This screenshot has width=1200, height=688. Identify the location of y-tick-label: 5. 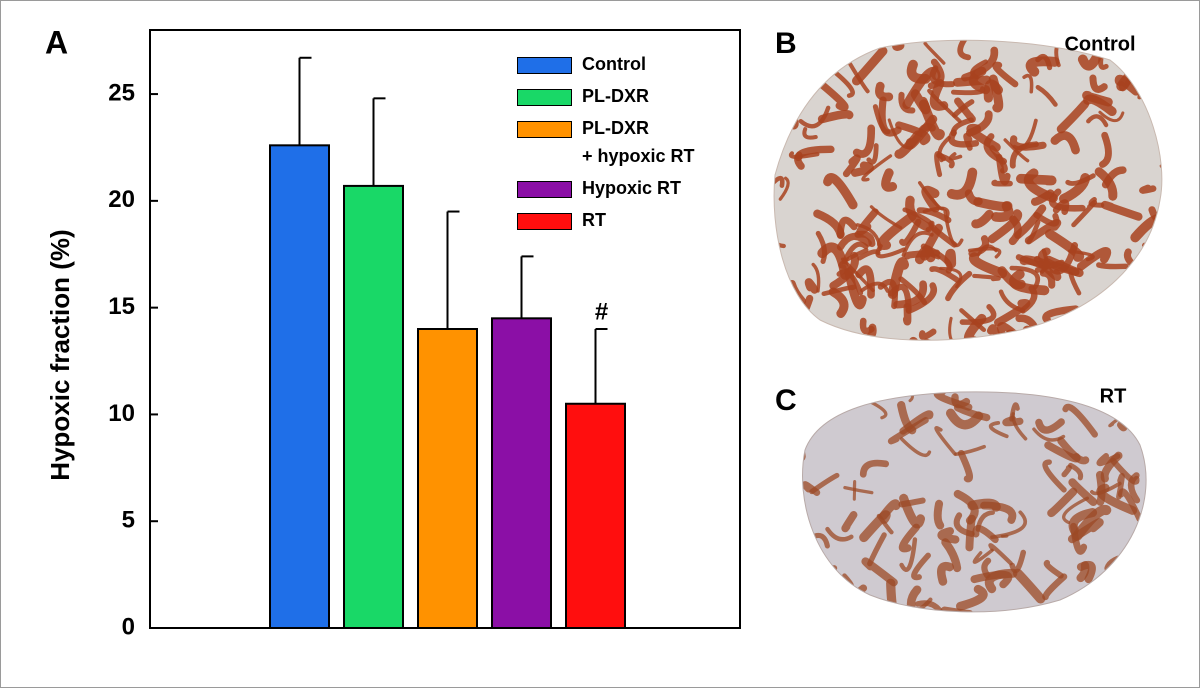
(128, 520).